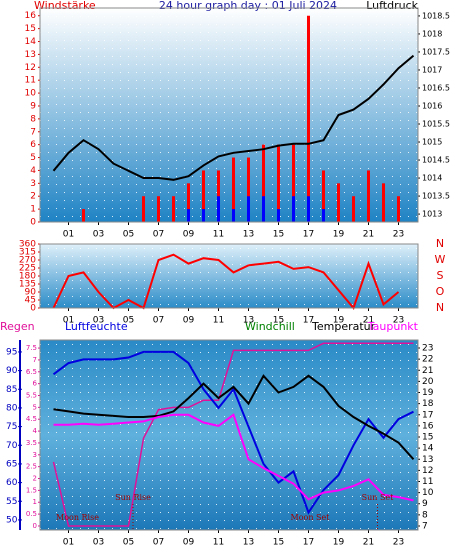 This screenshot has width=462, height=550. What do you see at coordinates (425, 504) in the screenshot?
I see `y2-tick-label: 9` at bounding box center [425, 504].